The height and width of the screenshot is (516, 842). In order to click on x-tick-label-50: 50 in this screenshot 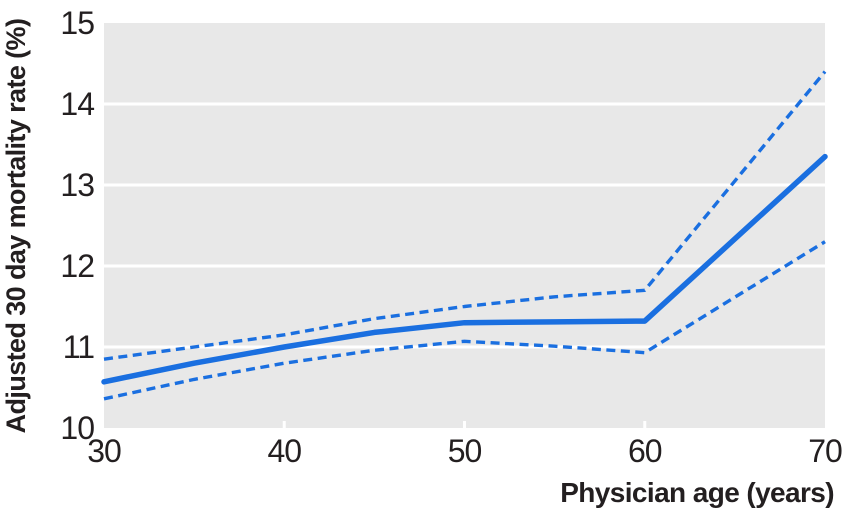, I will do `click(465, 451)`.